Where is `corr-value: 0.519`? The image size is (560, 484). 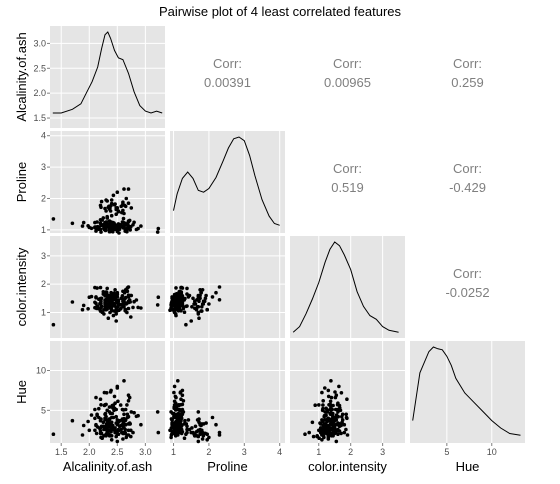 corr-value: 0.519 is located at coordinates (347, 187).